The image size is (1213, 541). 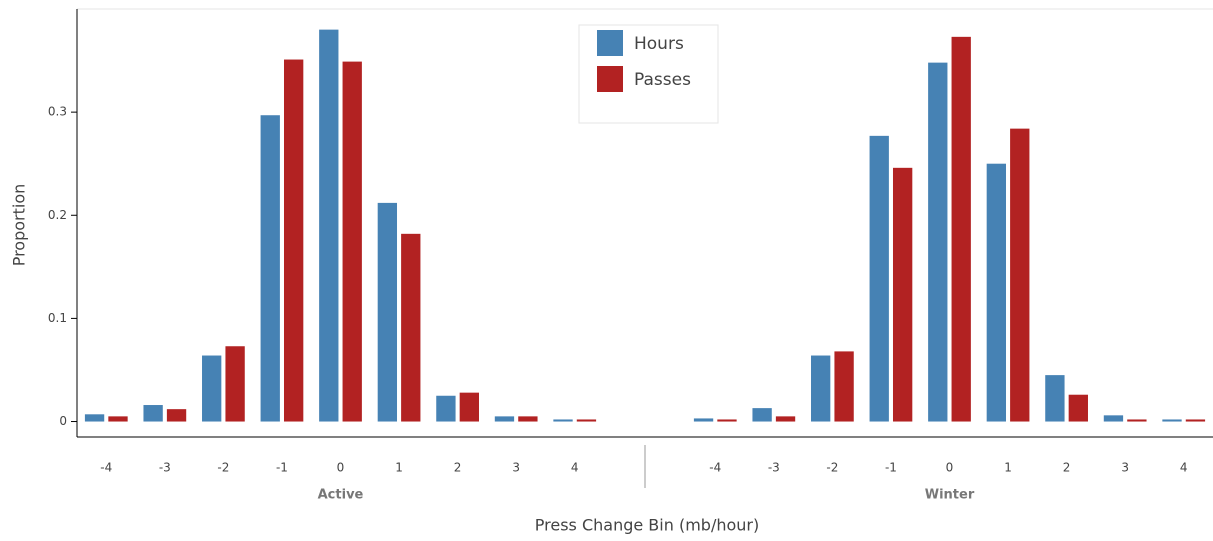 What do you see at coordinates (950, 495) in the screenshot?
I see `group-label: Winter` at bounding box center [950, 495].